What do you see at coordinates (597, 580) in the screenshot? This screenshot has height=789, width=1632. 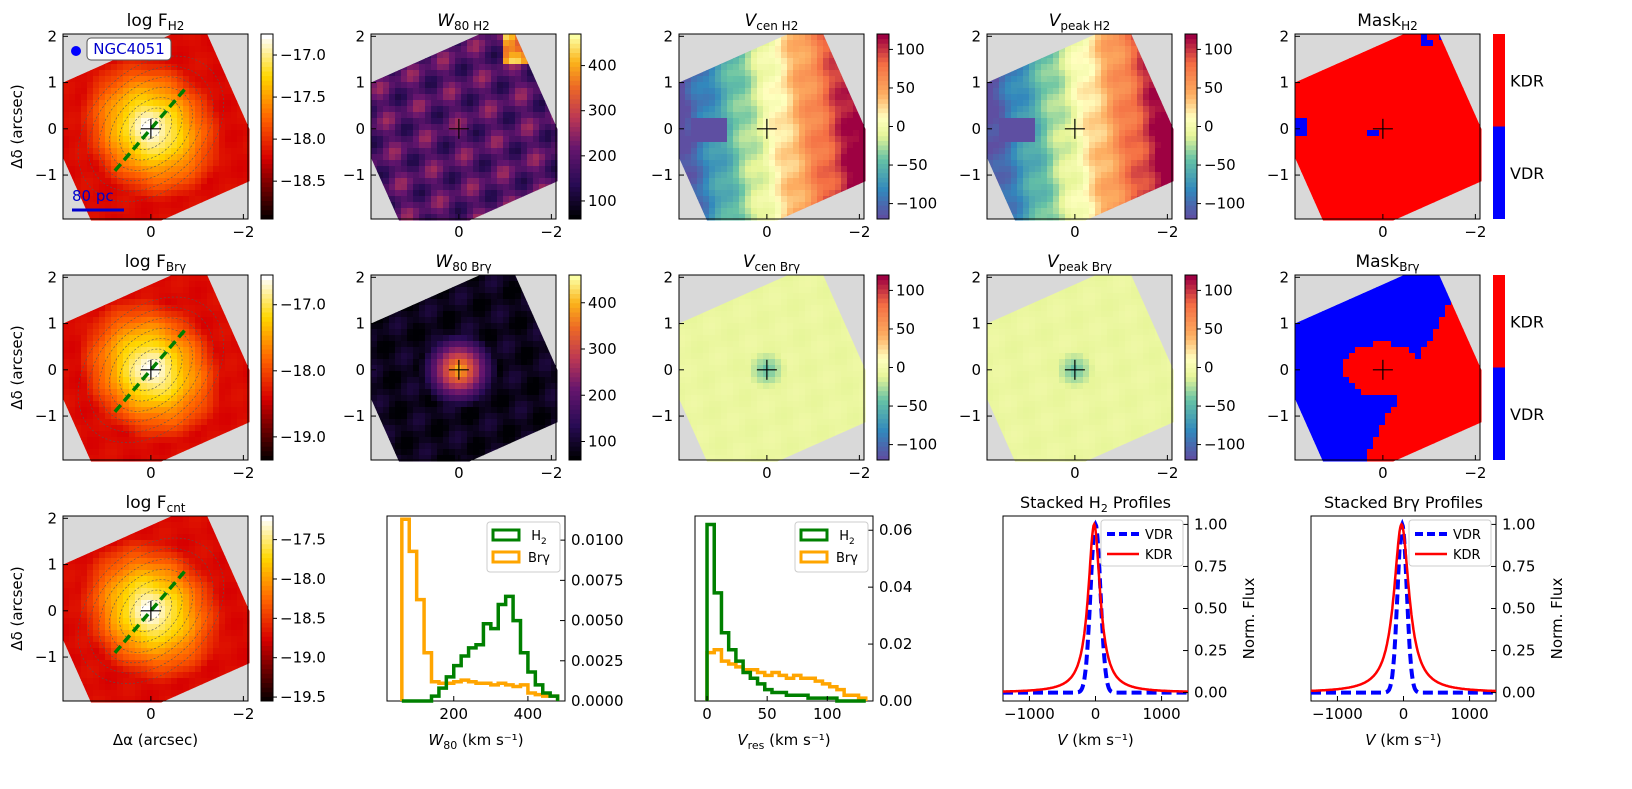 I see `y-tick-label: 0.0075` at bounding box center [597, 580].